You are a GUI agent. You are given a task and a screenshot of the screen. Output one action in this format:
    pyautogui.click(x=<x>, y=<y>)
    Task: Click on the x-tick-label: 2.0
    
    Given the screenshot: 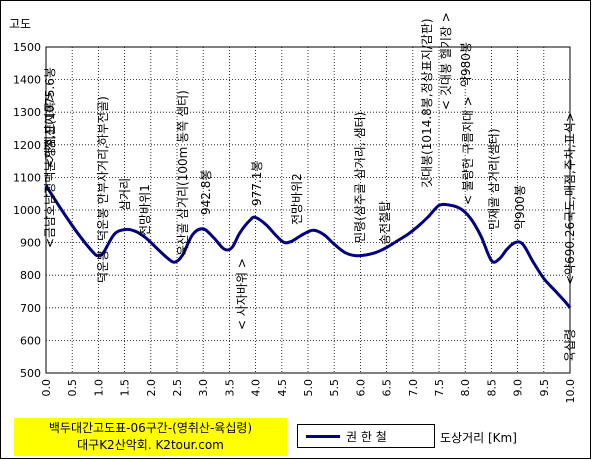 What is the action you would take?
    pyautogui.click(x=151, y=388)
    